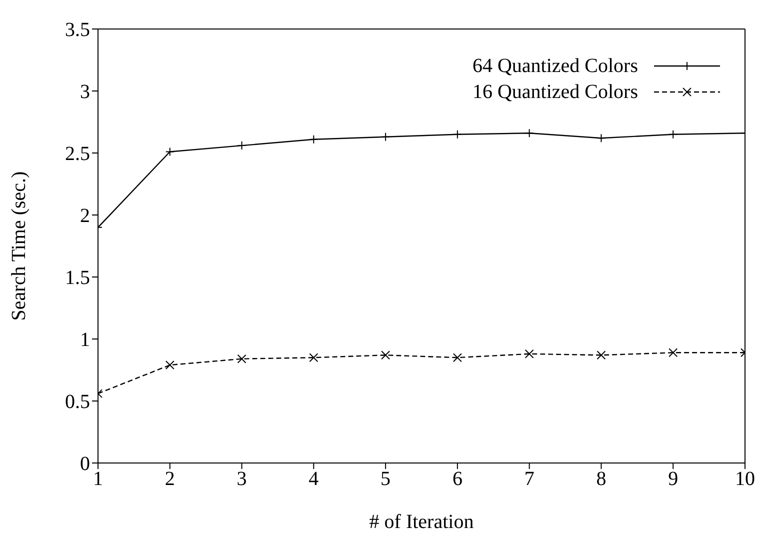  Describe the element at coordinates (421, 522) in the screenshot. I see `x-axis-title: # of Iteration` at that location.